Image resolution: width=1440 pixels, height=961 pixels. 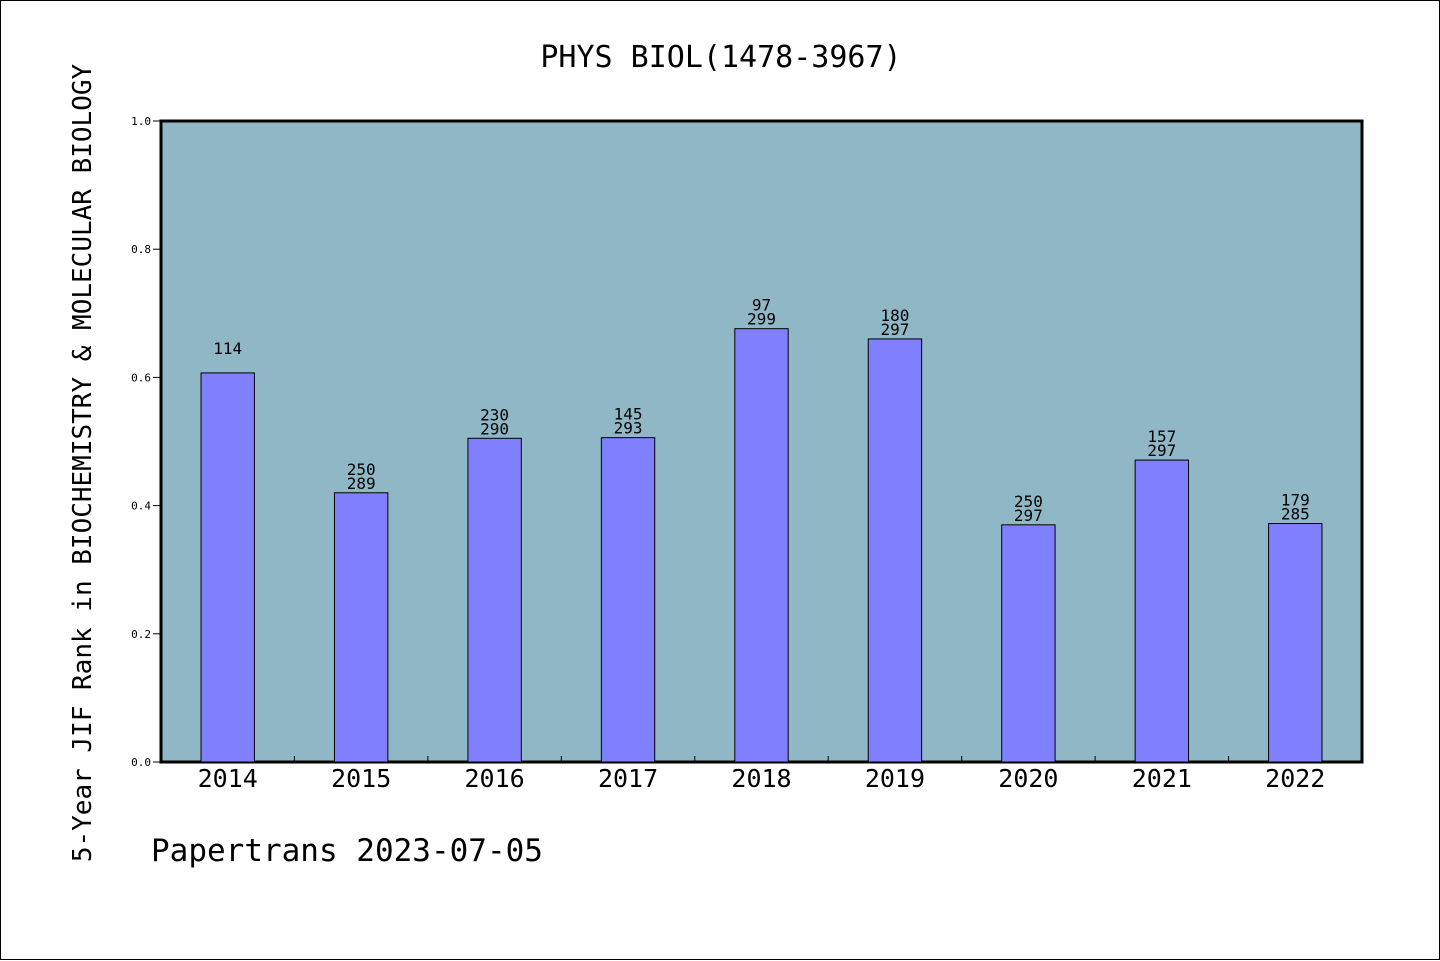 I want to click on y-tick-label-0.0: 0.0, so click(x=141, y=762).